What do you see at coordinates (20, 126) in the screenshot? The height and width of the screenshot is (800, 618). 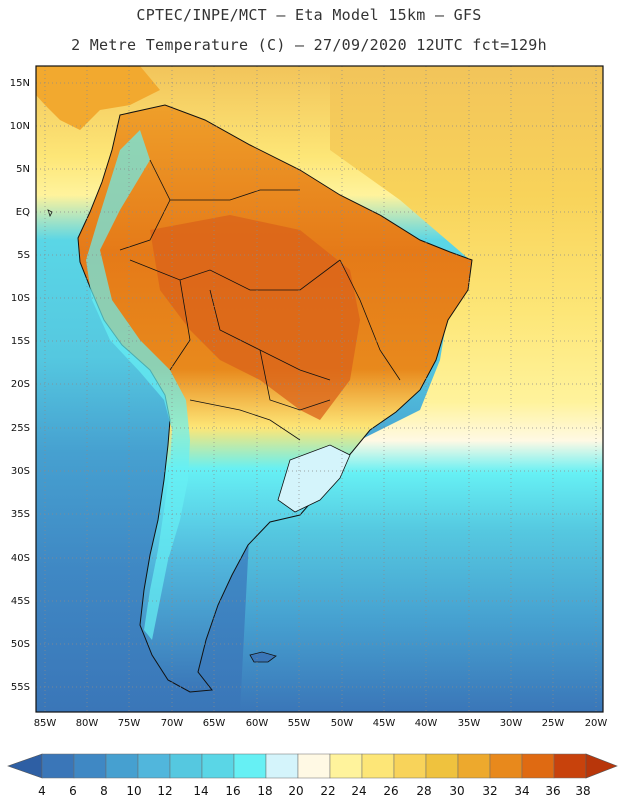 I see `lat-label: 10N` at bounding box center [20, 126].